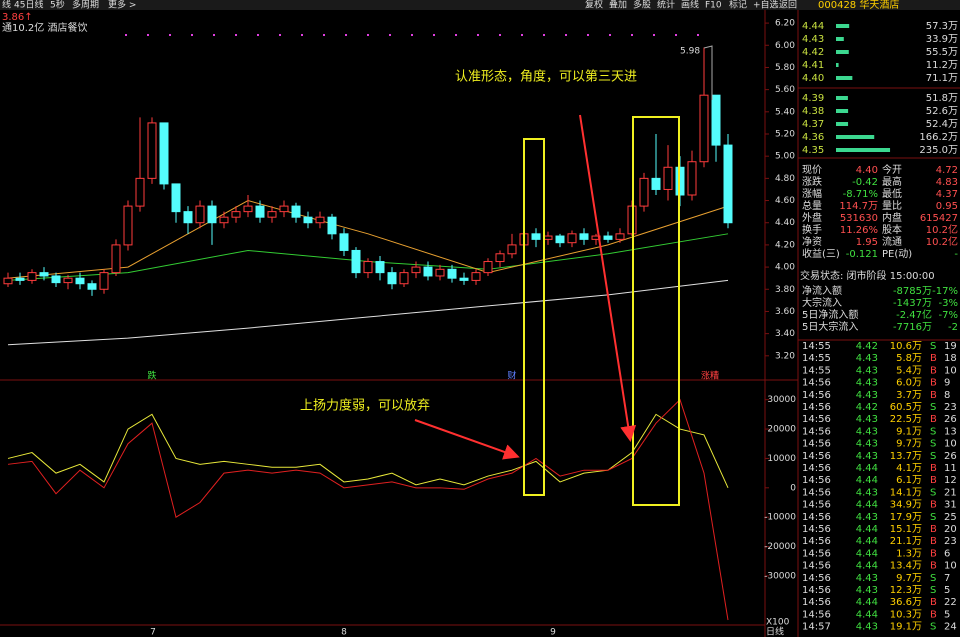  What do you see at coordinates (947, 170) in the screenshot?
I see `quote-value: 4.72` at bounding box center [947, 170].